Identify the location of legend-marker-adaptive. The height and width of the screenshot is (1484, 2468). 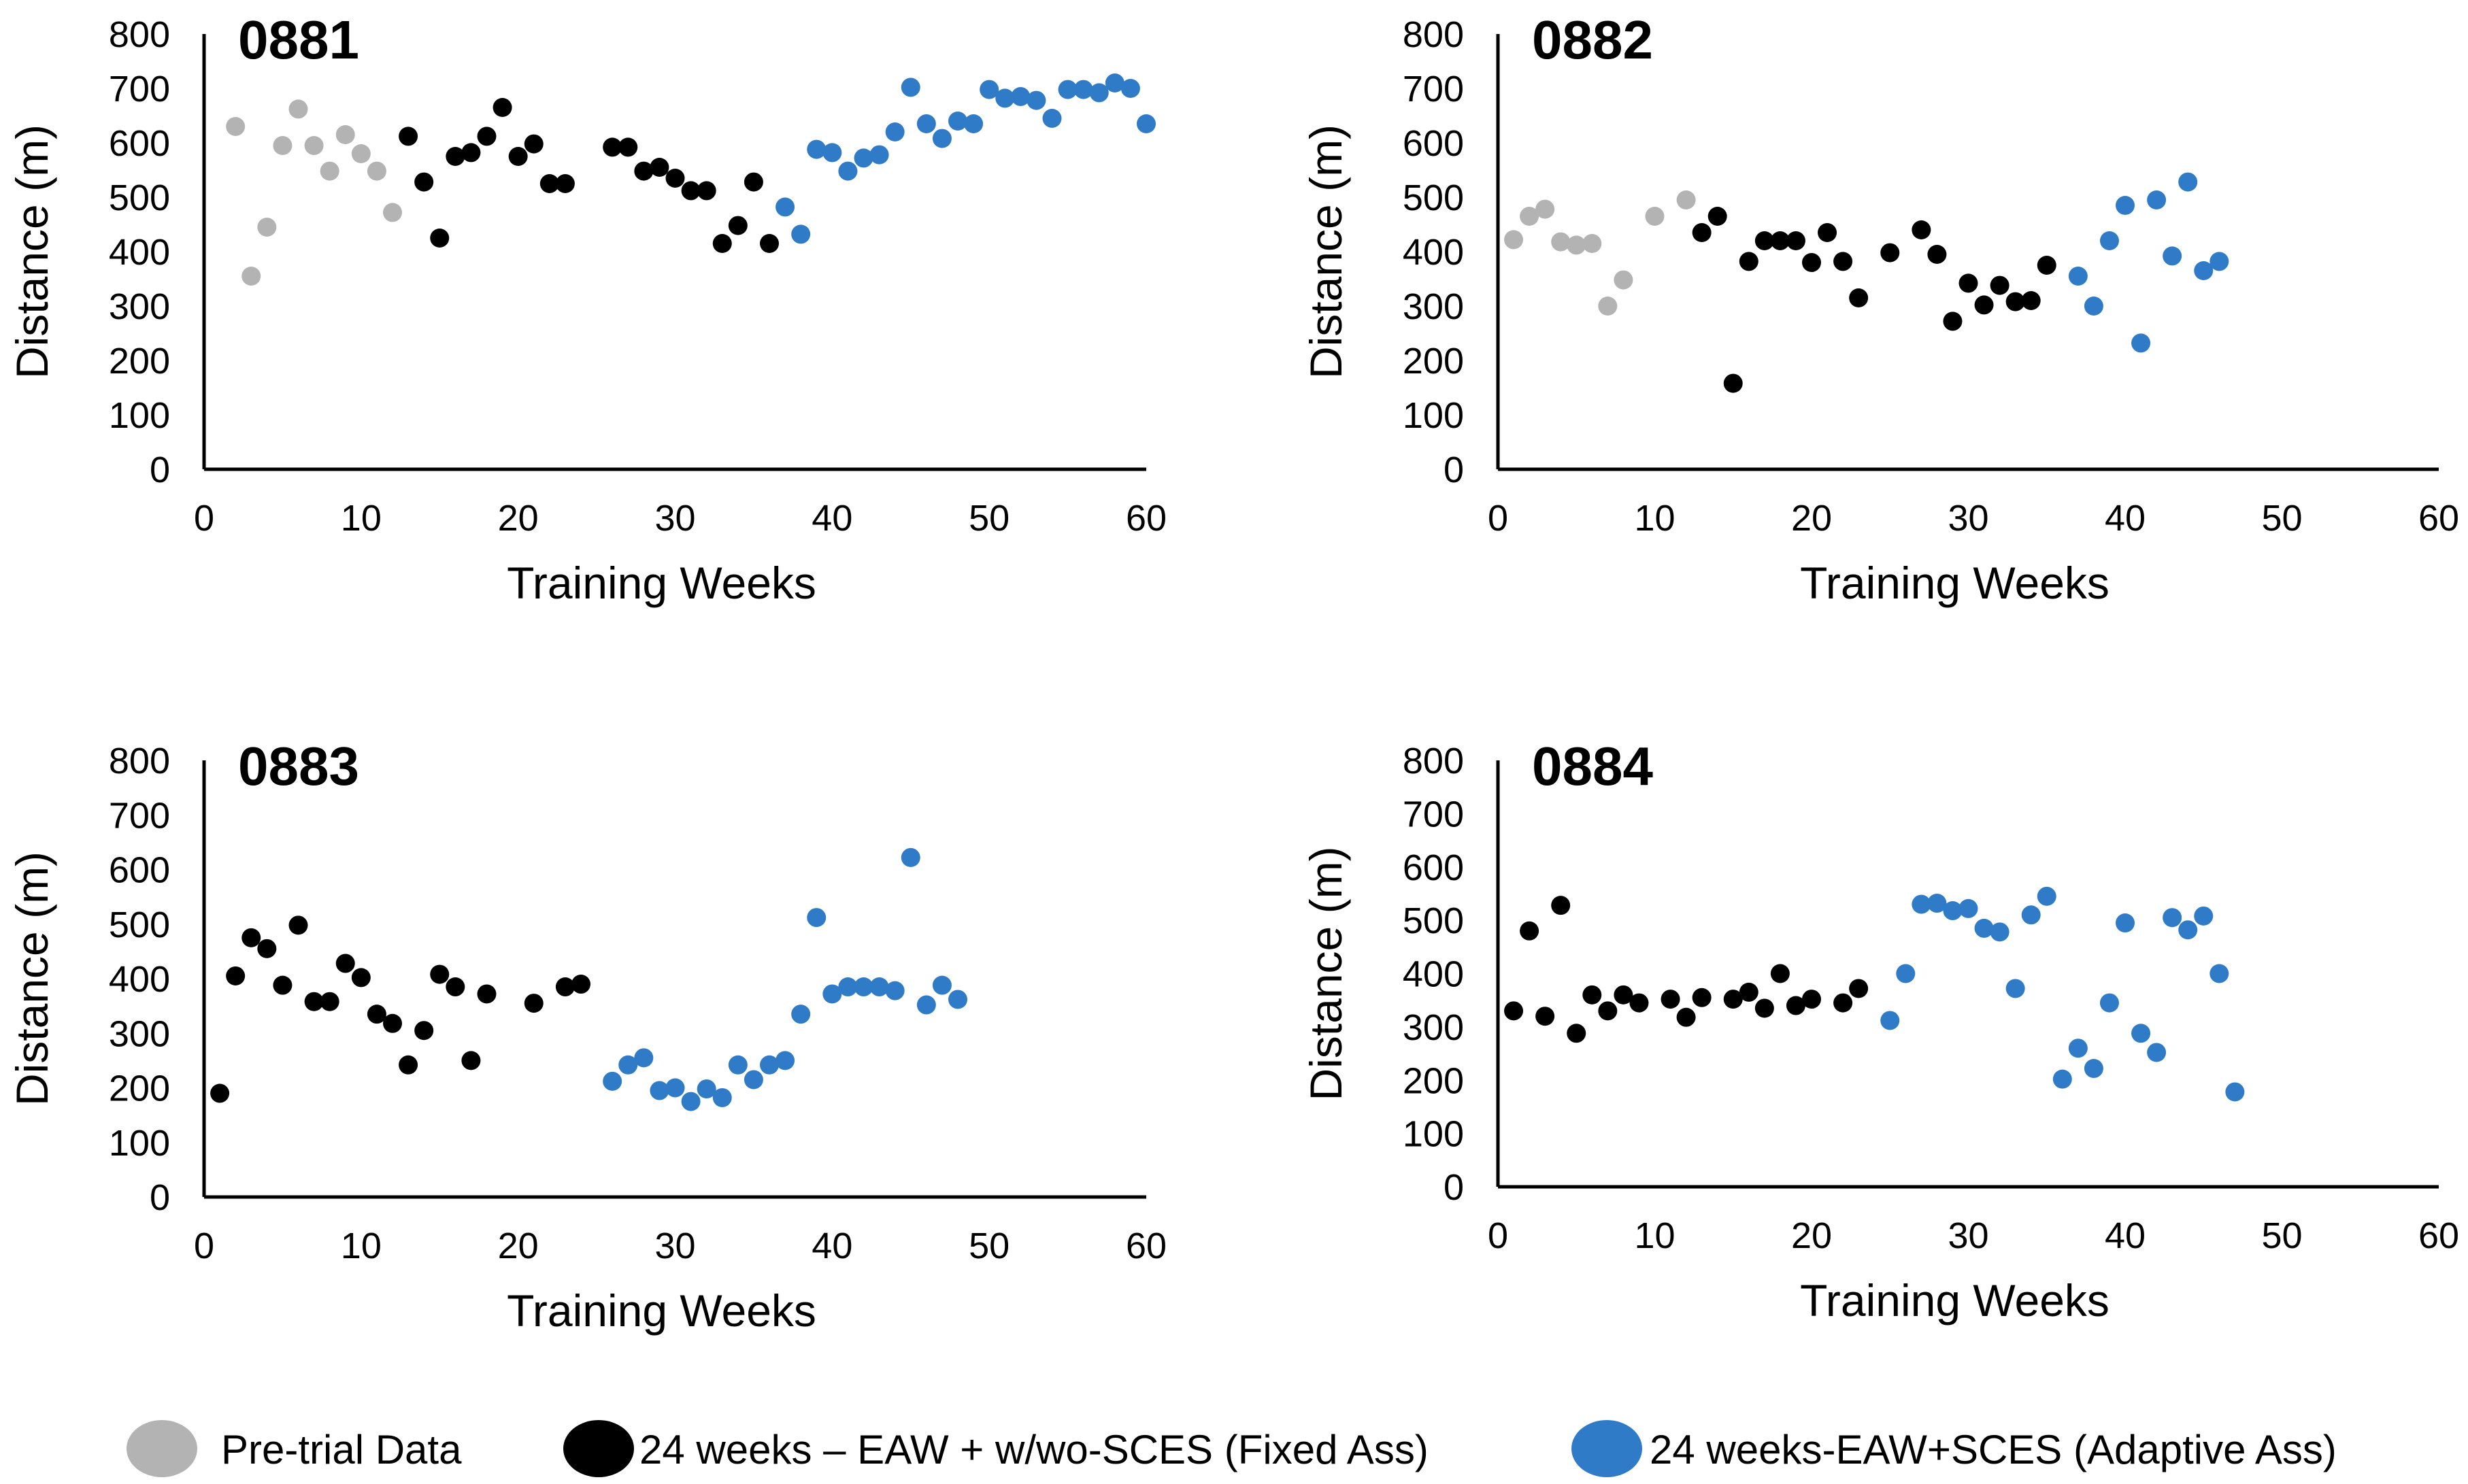
(1606, 1449).